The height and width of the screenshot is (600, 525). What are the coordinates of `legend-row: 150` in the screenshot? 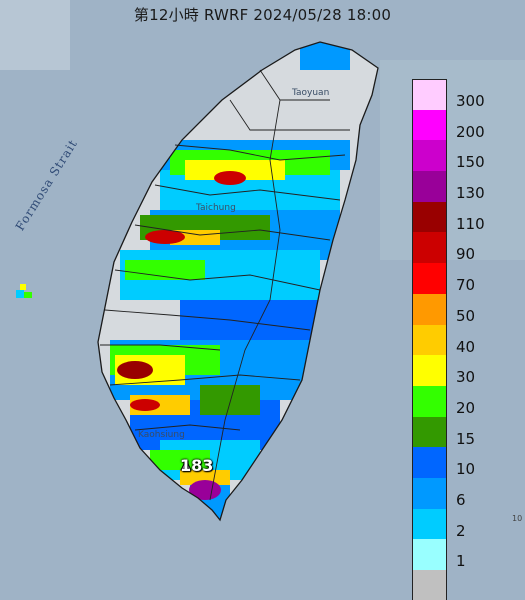 It's located at (467, 155).